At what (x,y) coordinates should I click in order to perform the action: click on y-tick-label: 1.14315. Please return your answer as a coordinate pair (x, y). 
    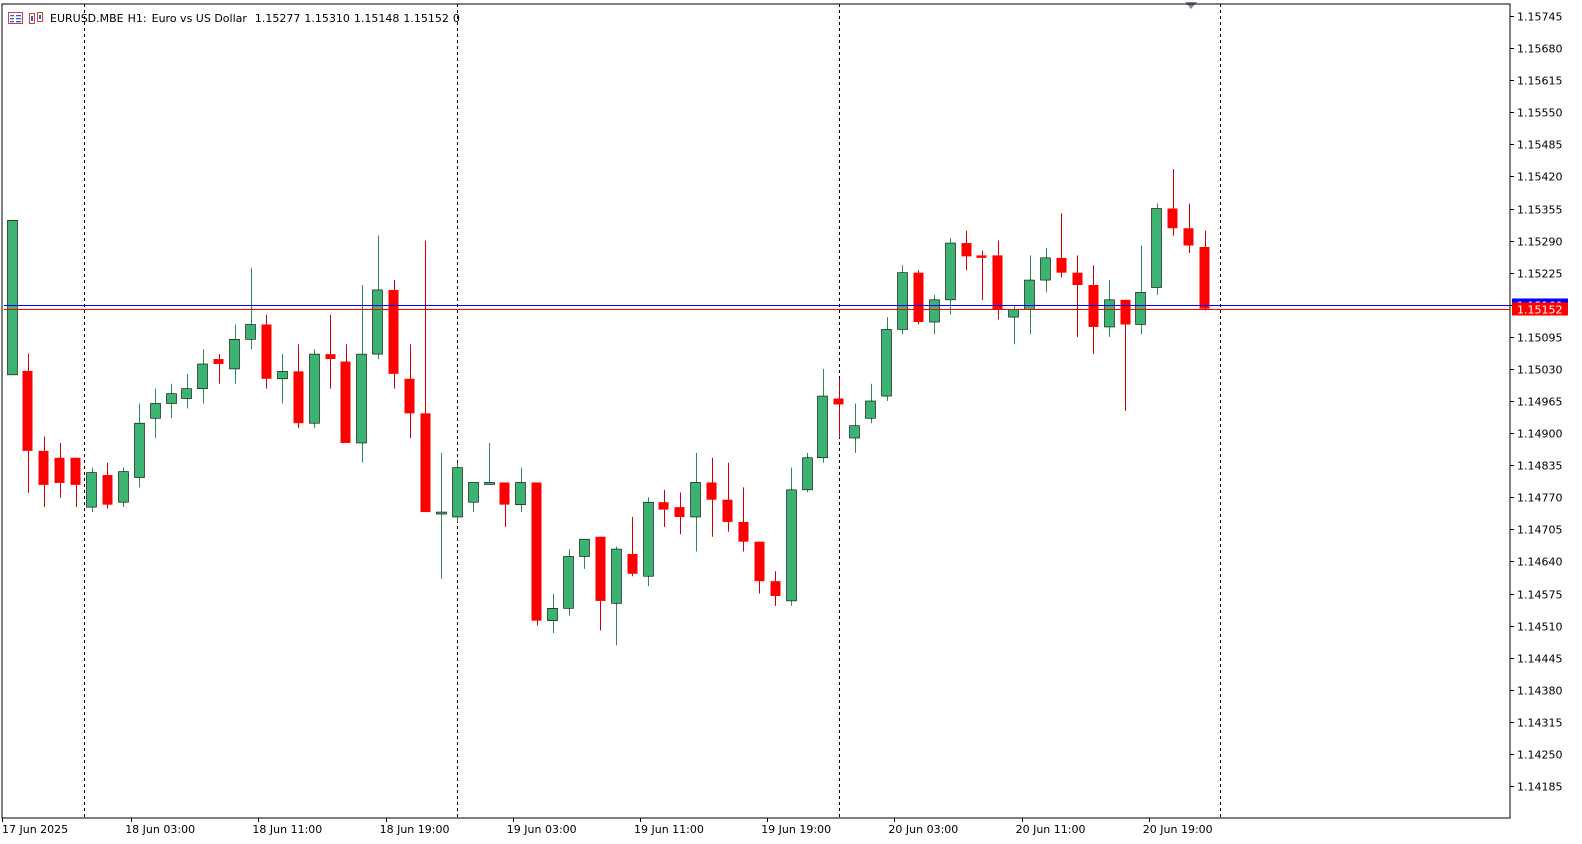
    Looking at the image, I should click on (1540, 723).